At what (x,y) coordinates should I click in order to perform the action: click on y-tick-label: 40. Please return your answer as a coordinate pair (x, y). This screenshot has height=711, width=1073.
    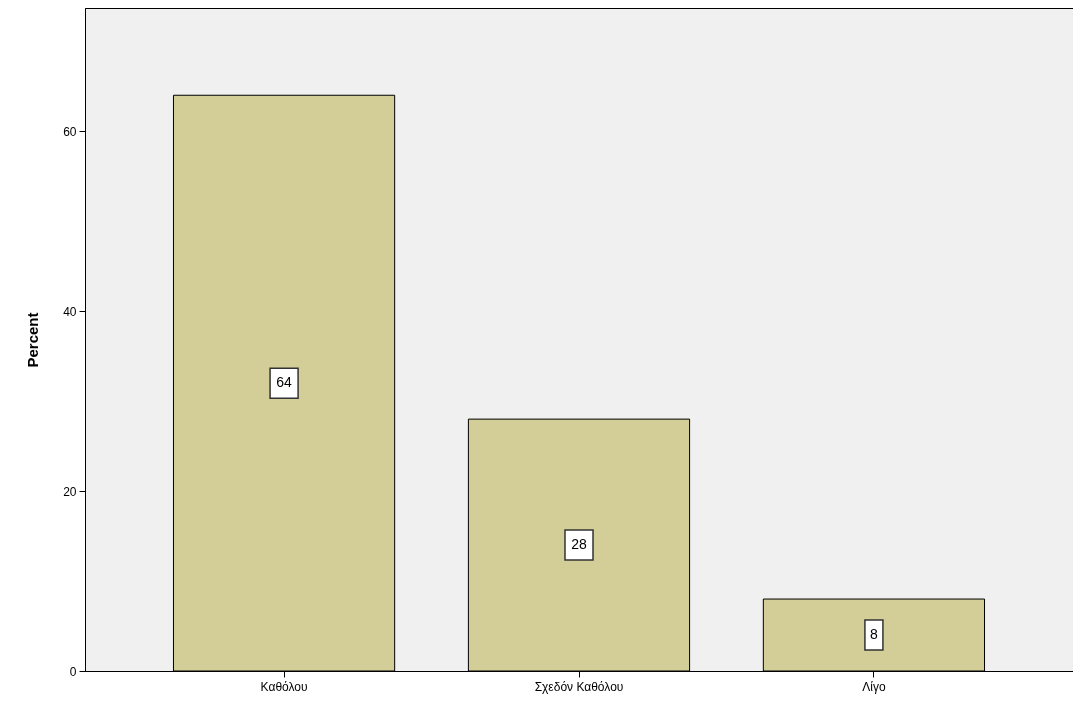
    Looking at the image, I should click on (70, 311).